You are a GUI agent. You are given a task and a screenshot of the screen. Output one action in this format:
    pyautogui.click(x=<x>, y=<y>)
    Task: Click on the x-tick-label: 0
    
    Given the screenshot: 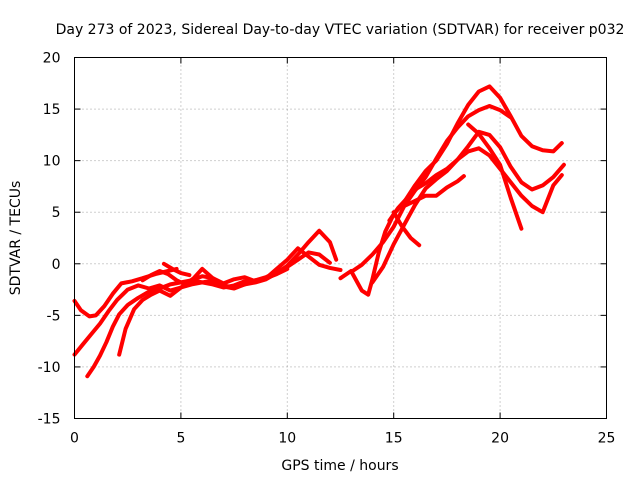 What is the action you would take?
    pyautogui.click(x=74, y=439)
    